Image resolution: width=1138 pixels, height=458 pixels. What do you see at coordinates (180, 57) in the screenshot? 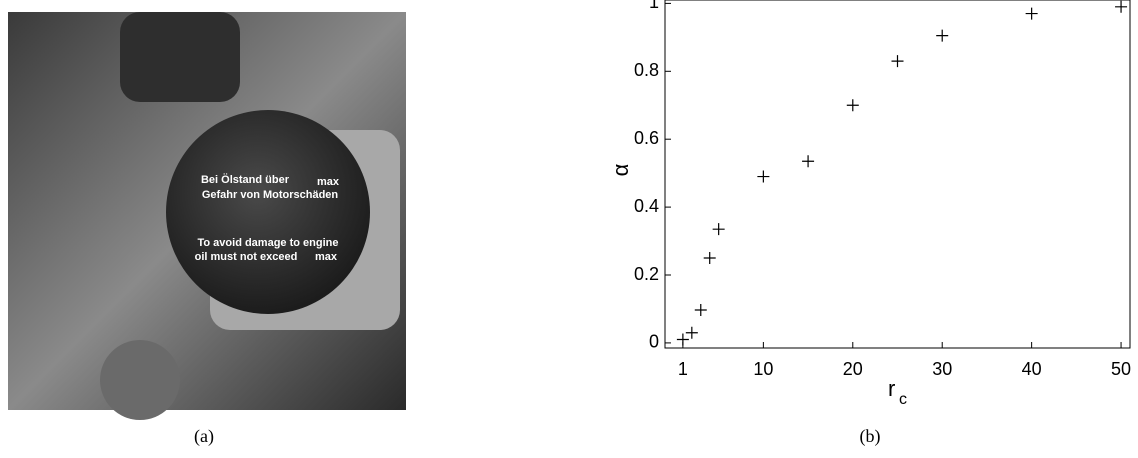
I see `hose` at bounding box center [180, 57].